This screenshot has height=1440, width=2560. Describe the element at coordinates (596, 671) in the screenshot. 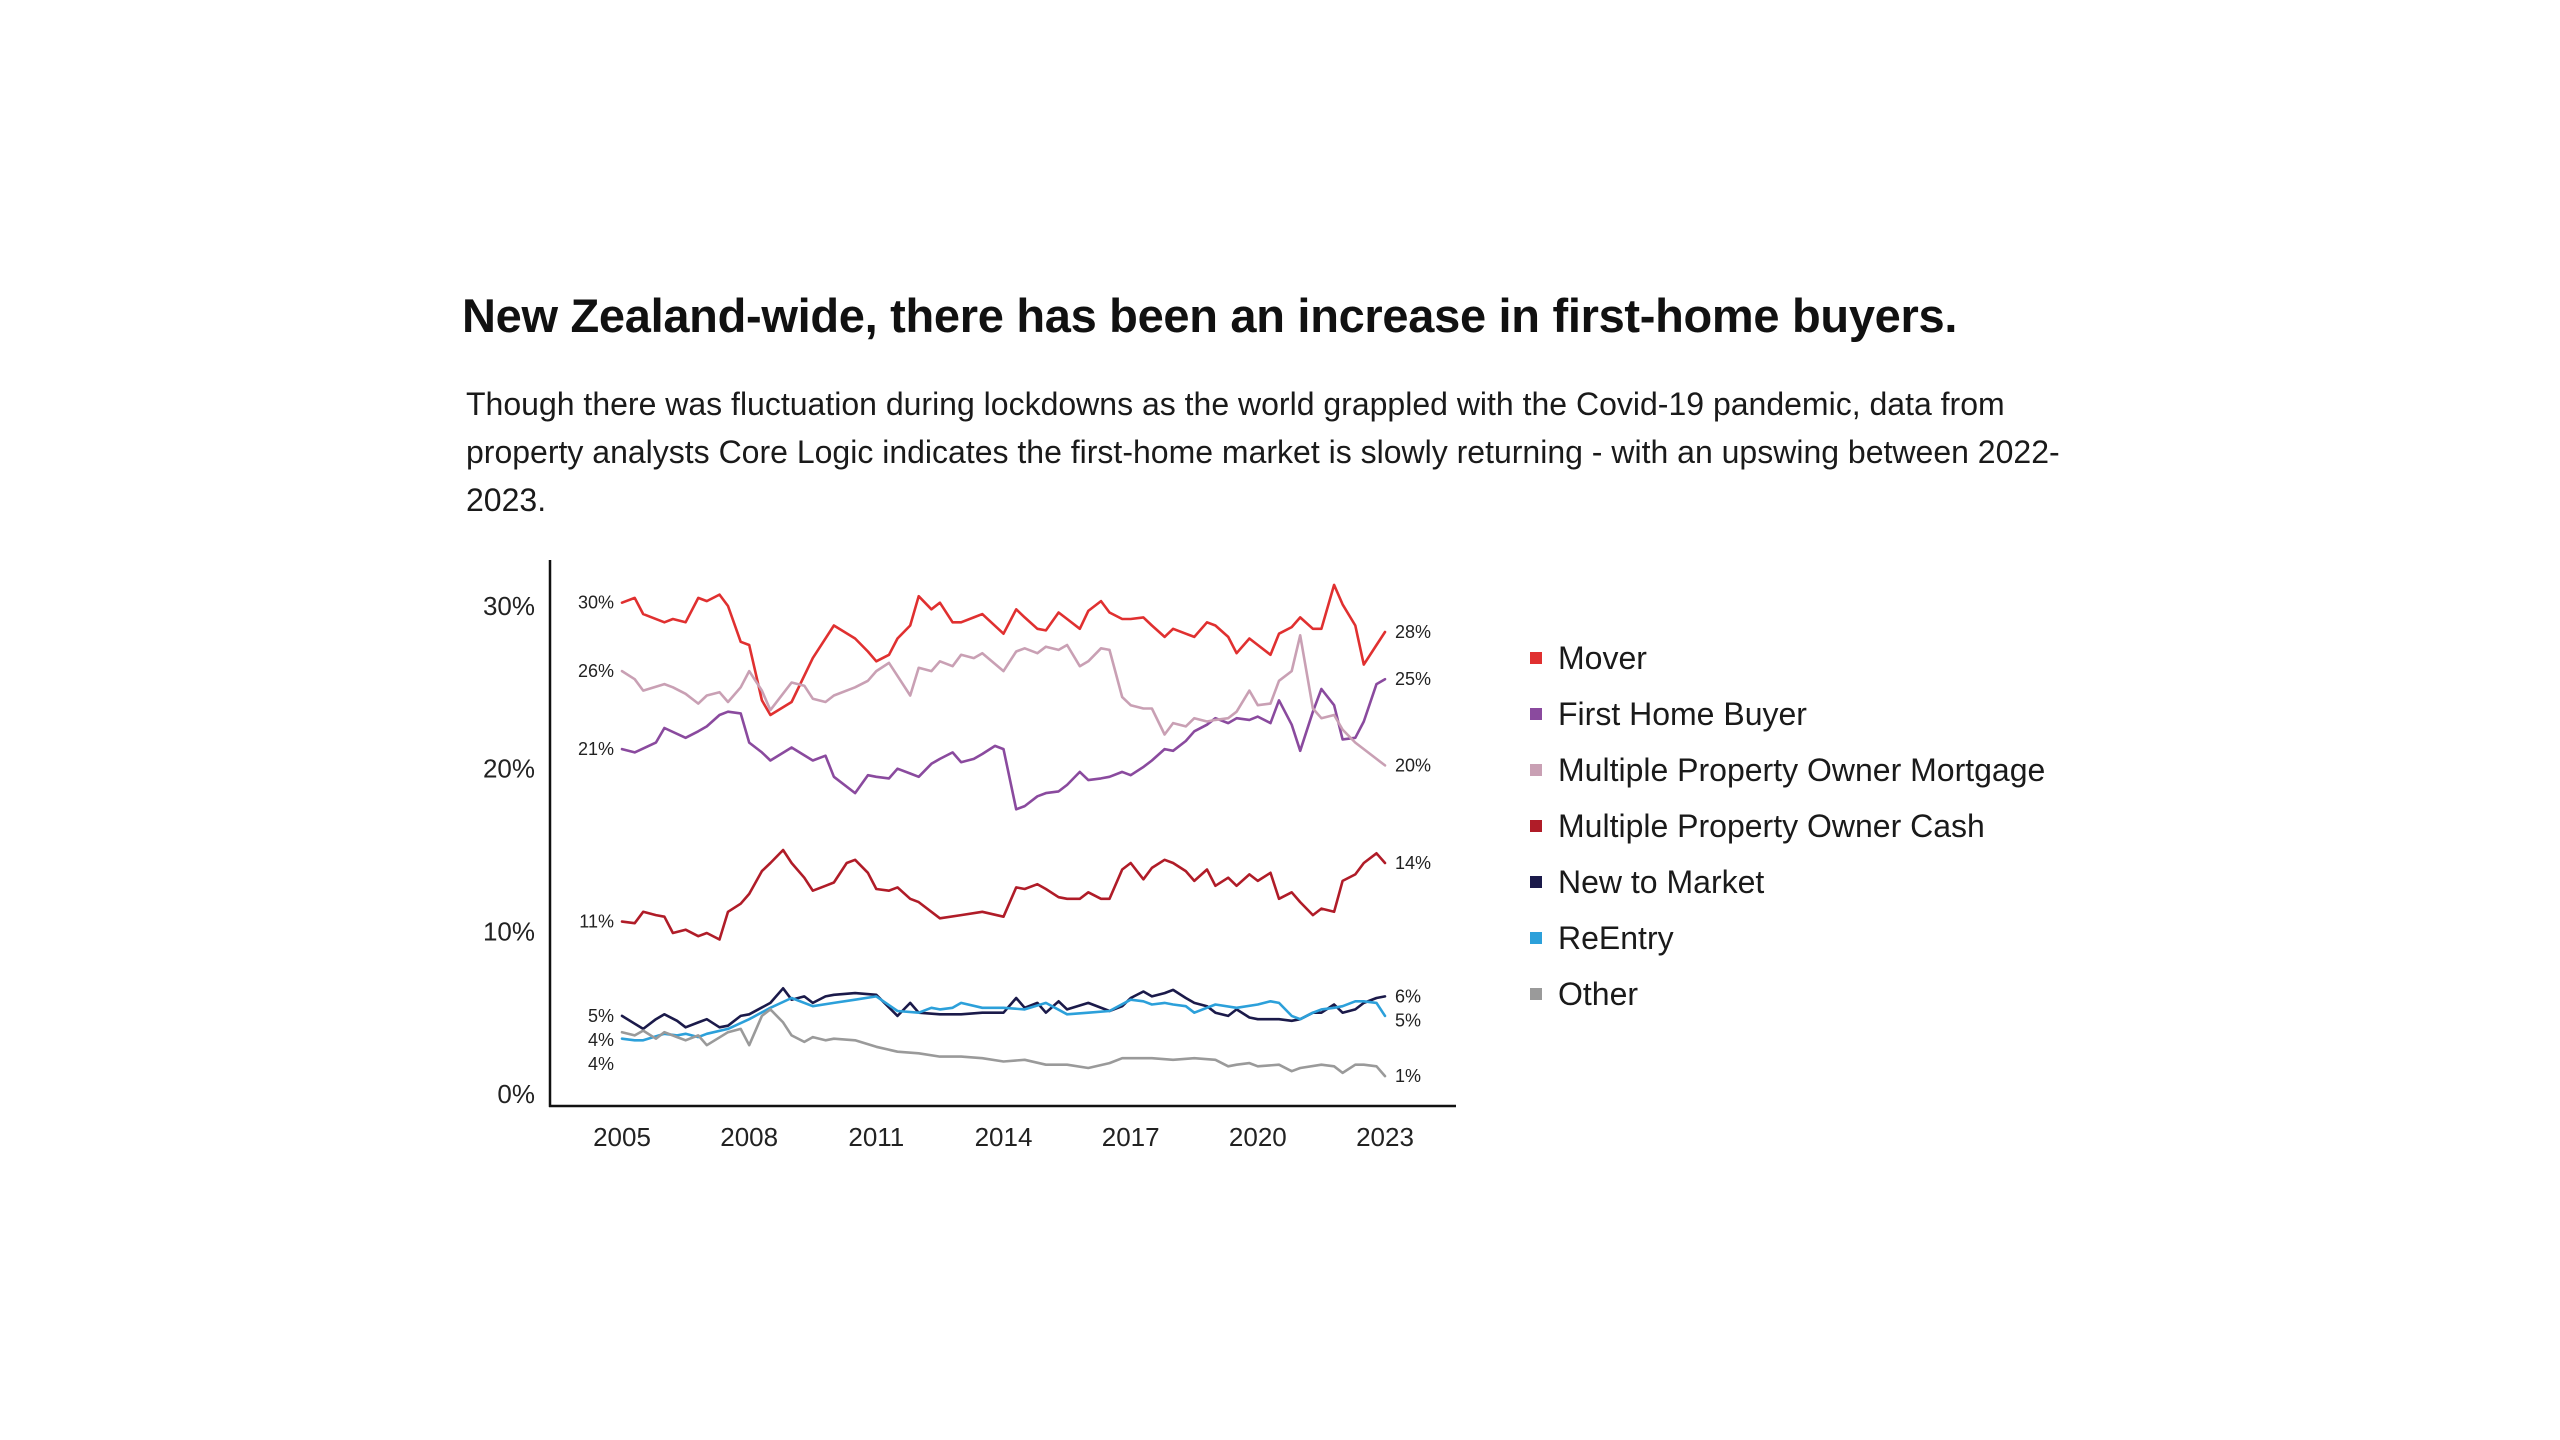

I see `data-label-multiple-property-owner-mortgage-start: 26%` at that location.